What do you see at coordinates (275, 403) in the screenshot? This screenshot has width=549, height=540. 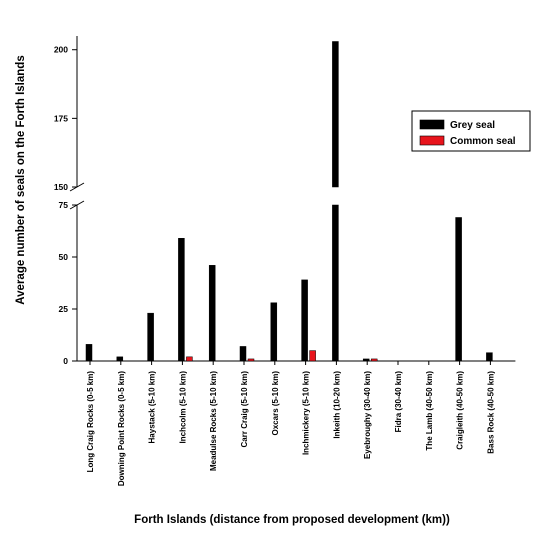 I see `x-category-label: Oxcars (5-10 km)` at bounding box center [275, 403].